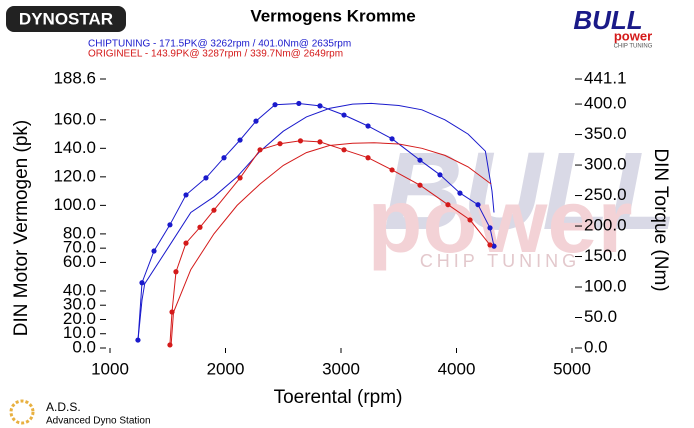 The width and height of the screenshot is (694, 428). What do you see at coordinates (572, 368) in the screenshot?
I see `x-tick-label: 5000` at bounding box center [572, 368].